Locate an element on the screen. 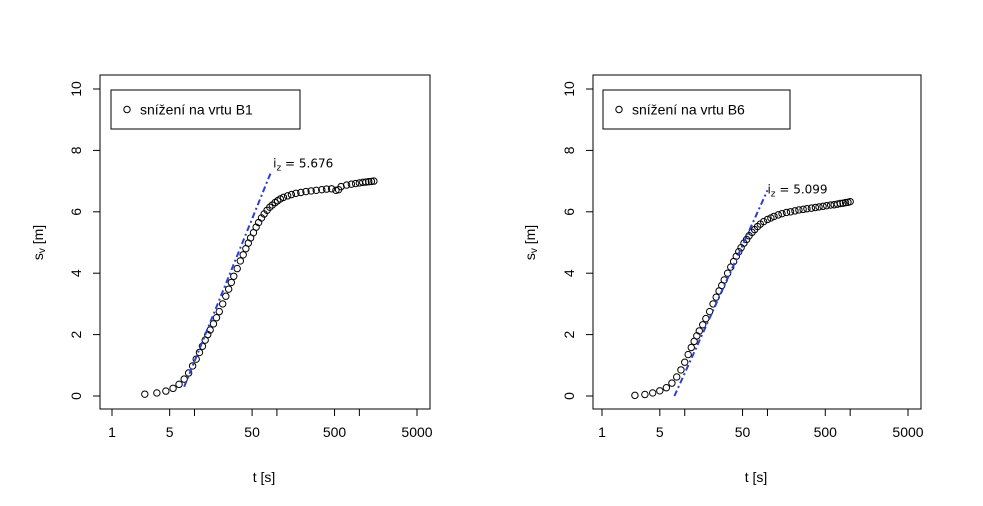 The width and height of the screenshot is (983, 506). y-label-unit: [m] is located at coordinates (38, 236).